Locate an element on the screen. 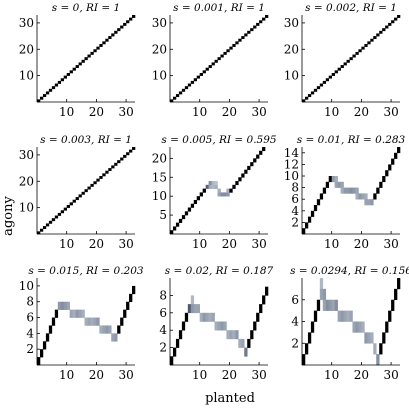 This screenshot has height=414, width=409. y-tick-label: 10 is located at coordinates (159, 196).